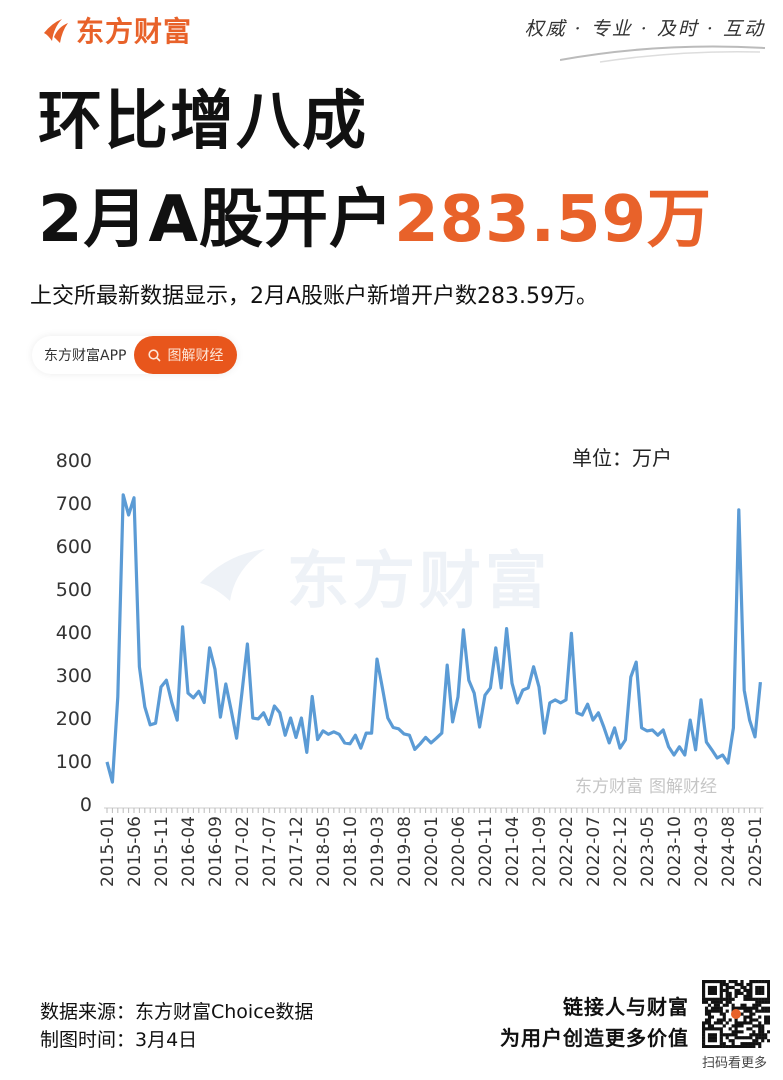 This screenshot has height=1080, width=783. What do you see at coordinates (756, 851) in the screenshot?
I see `x-tick-label: 2025-01` at bounding box center [756, 851].